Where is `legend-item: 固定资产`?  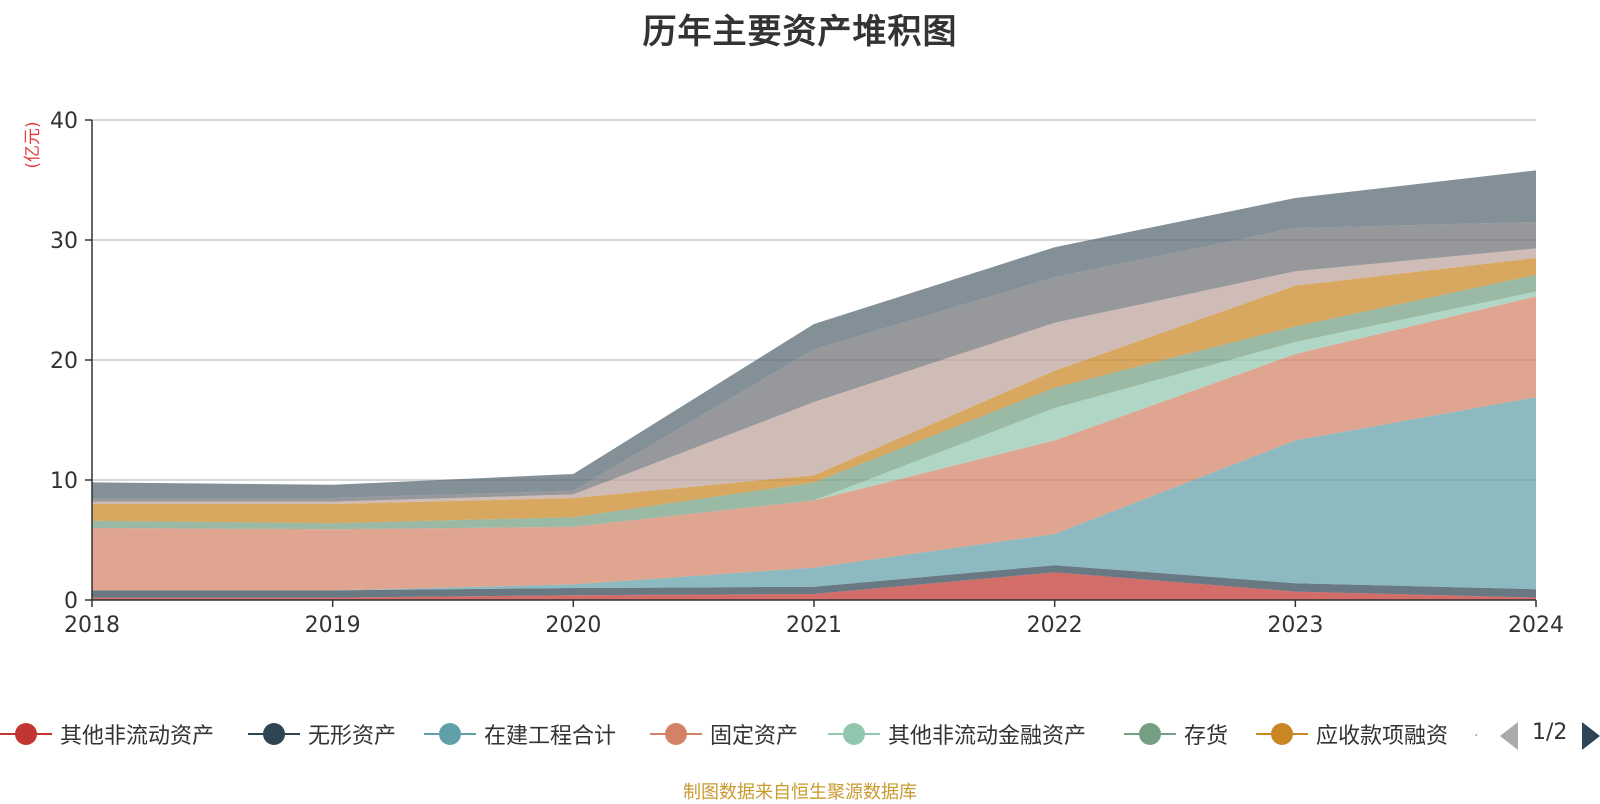 legend-item: 固定资产 is located at coordinates (724, 734).